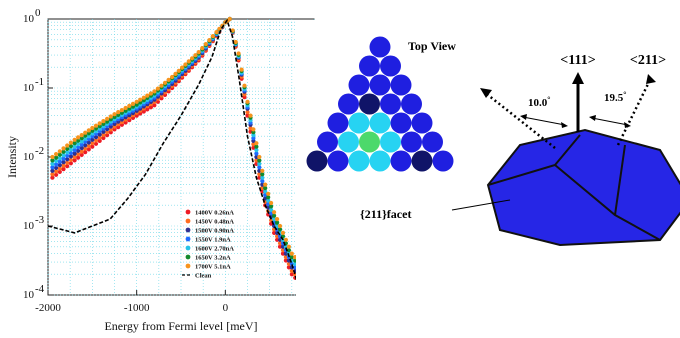  What do you see at coordinates (12, 157) in the screenshot?
I see `y-axis-label: Intensity` at bounding box center [12, 157].